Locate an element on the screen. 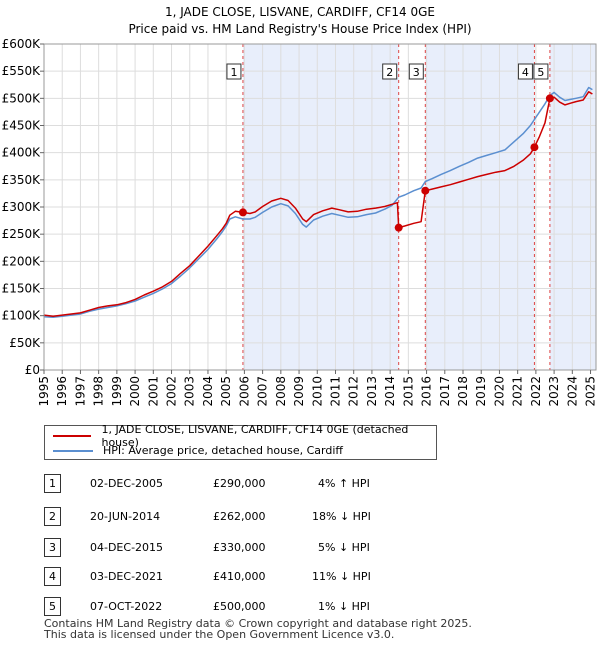 The width and height of the screenshot is (600, 650). x-tick-label: 2000 is located at coordinates (135, 391).